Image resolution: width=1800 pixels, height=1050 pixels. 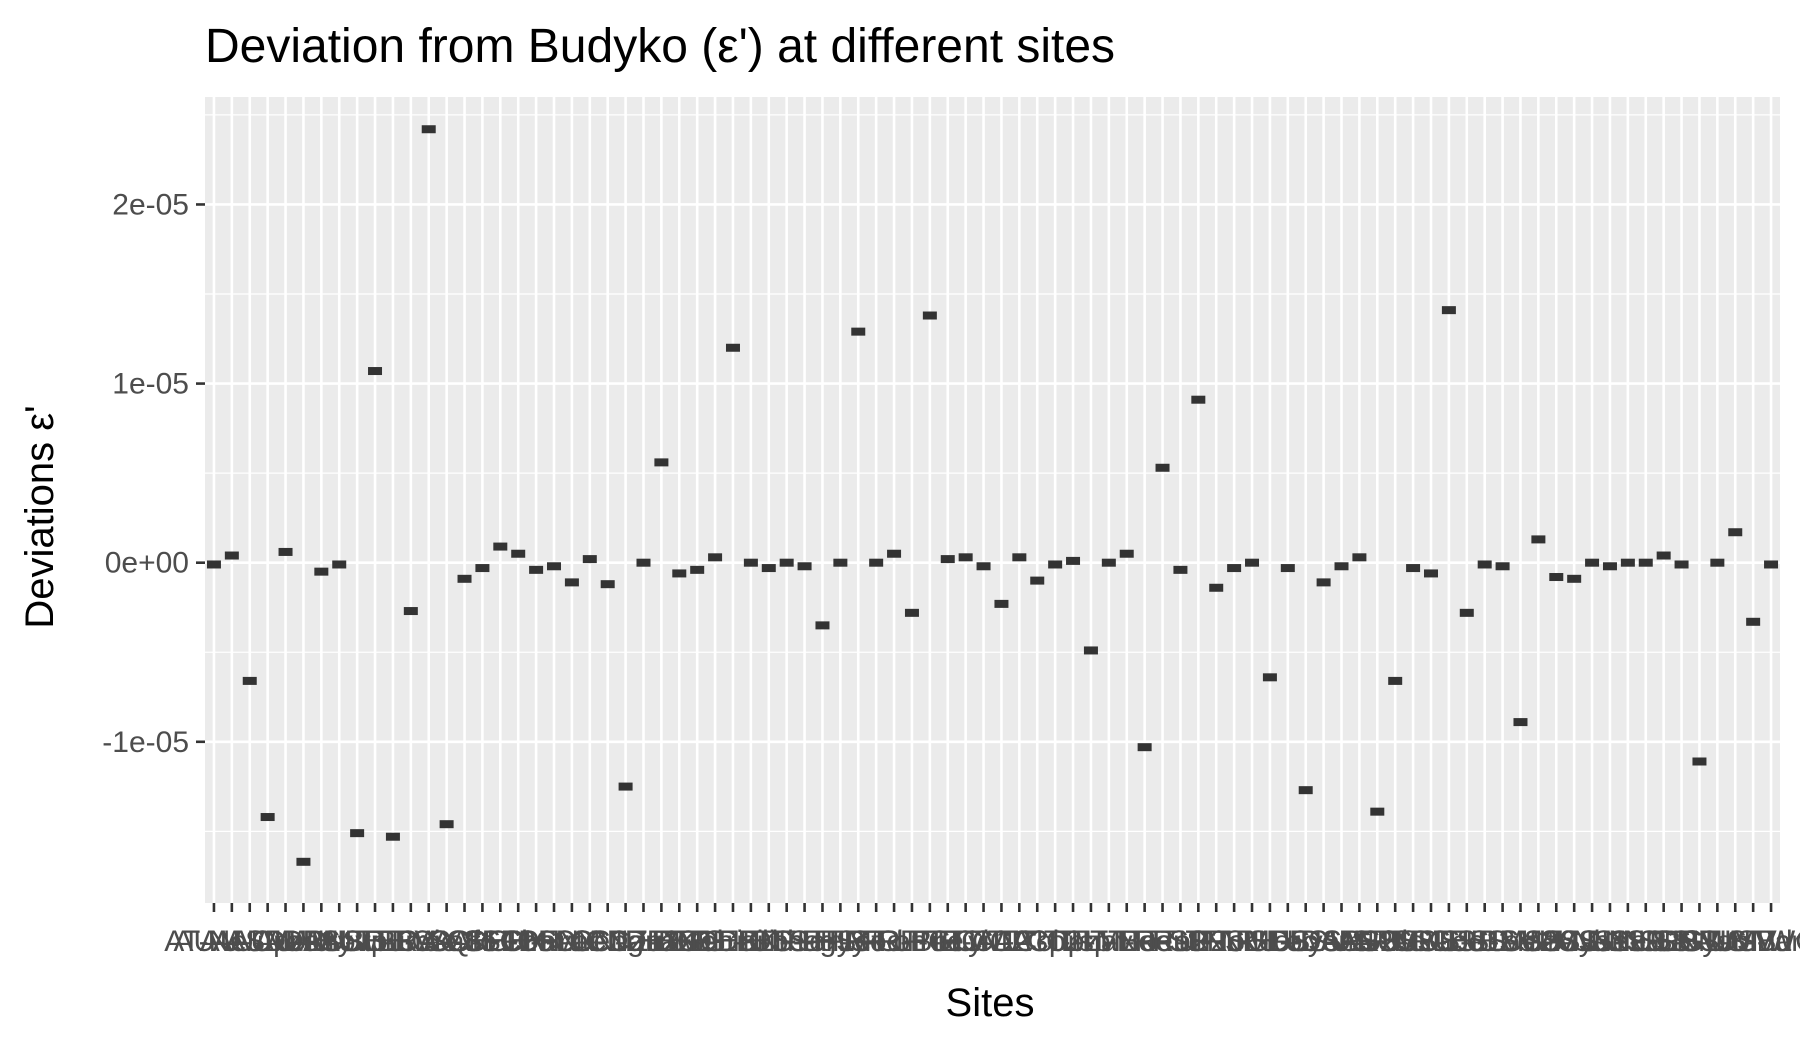 I want to click on x-tick-label: NL-Loo, so click(x=1270, y=941).